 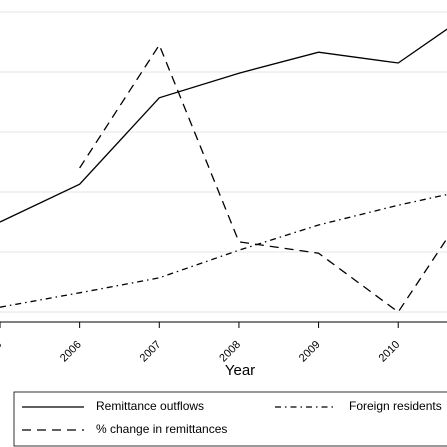 What do you see at coordinates (395, 406) in the screenshot?
I see `legend-label: Foreign residents` at bounding box center [395, 406].